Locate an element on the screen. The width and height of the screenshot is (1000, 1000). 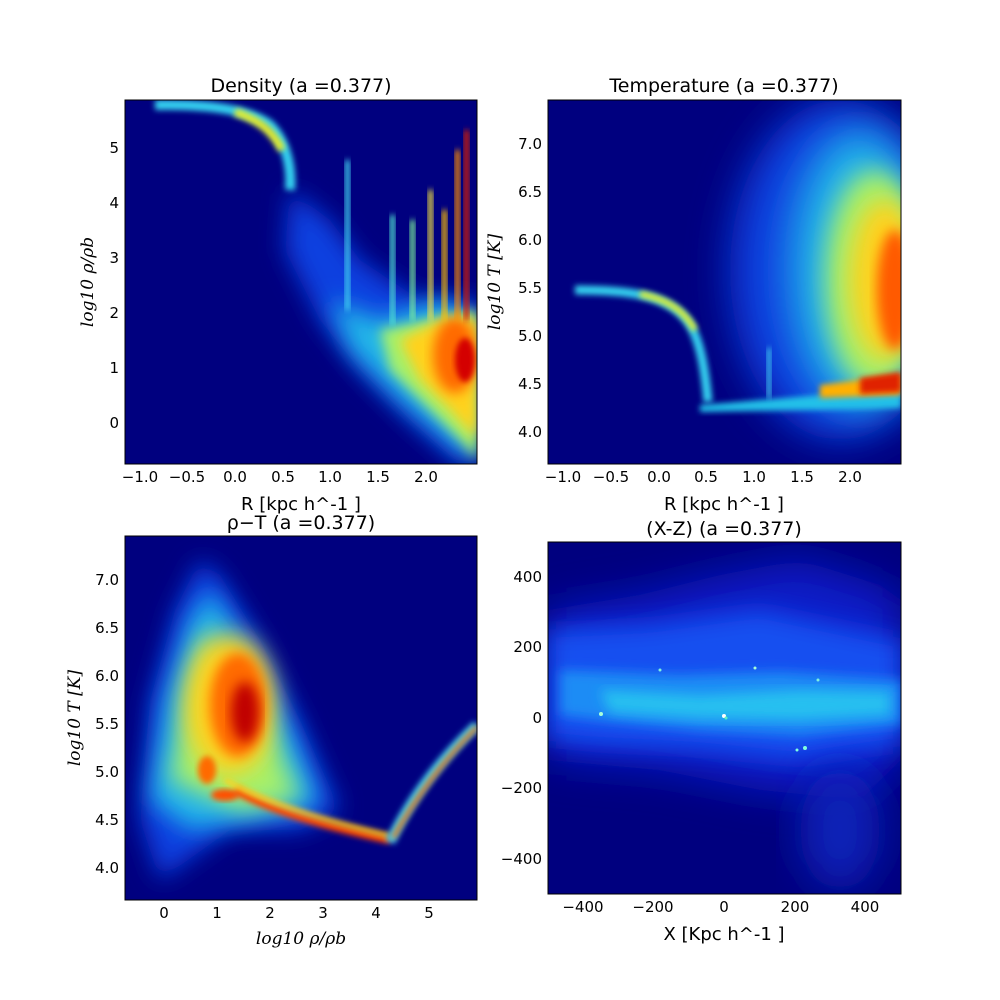
temperature-ytick: 6.5 is located at coordinates (530, 192).